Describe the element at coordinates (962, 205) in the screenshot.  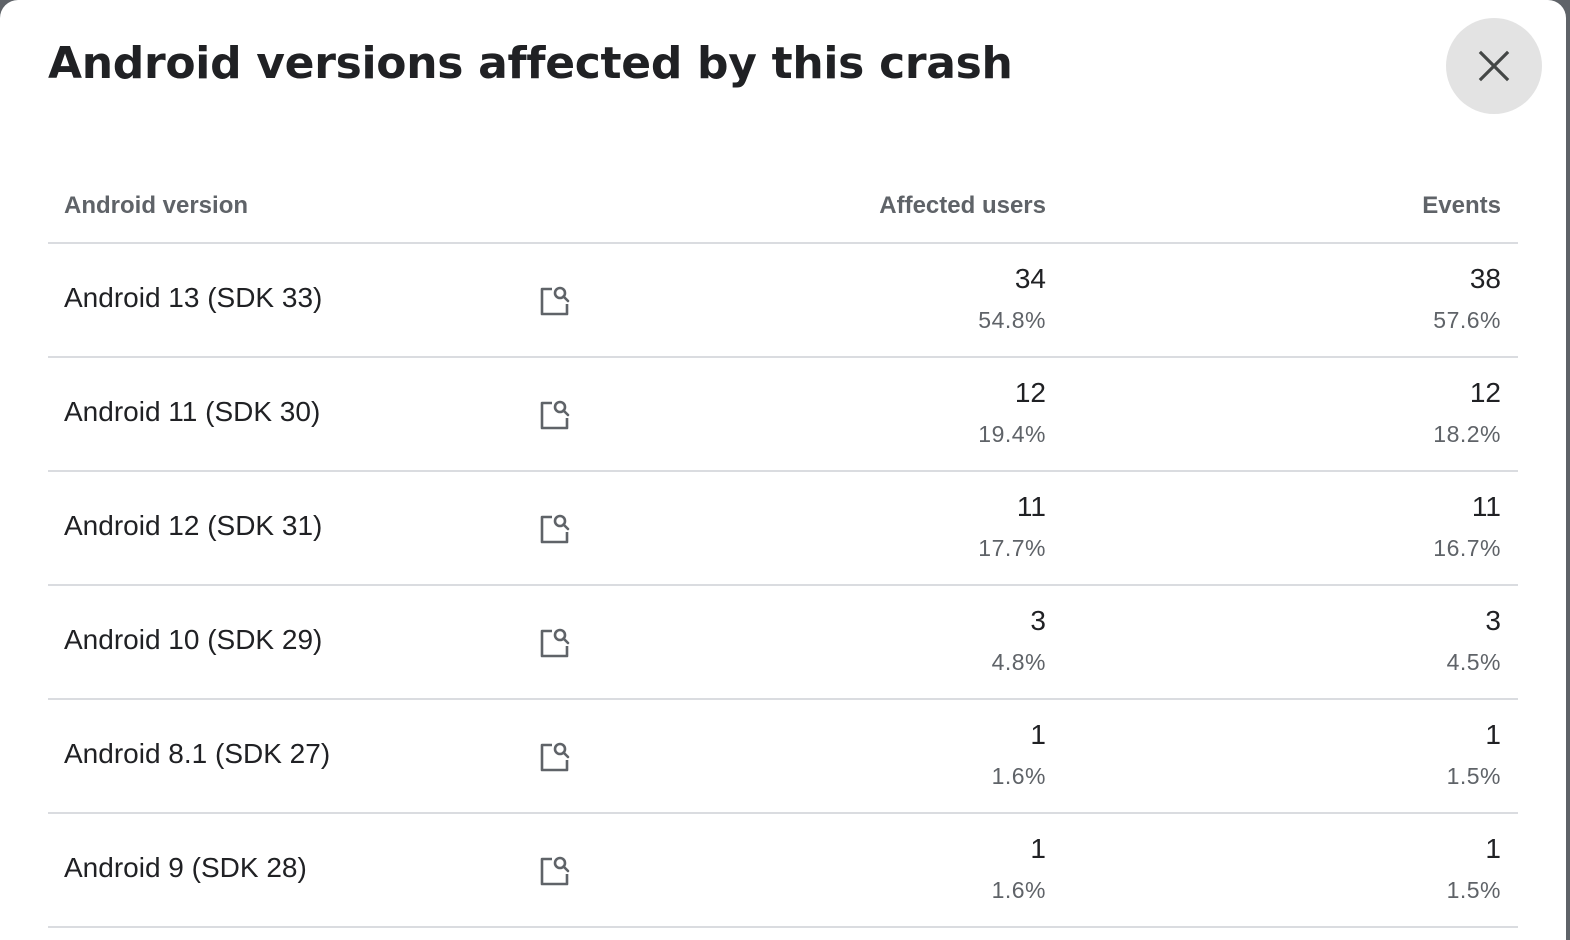
I see `column-header-affected-users: Affected users` at that location.